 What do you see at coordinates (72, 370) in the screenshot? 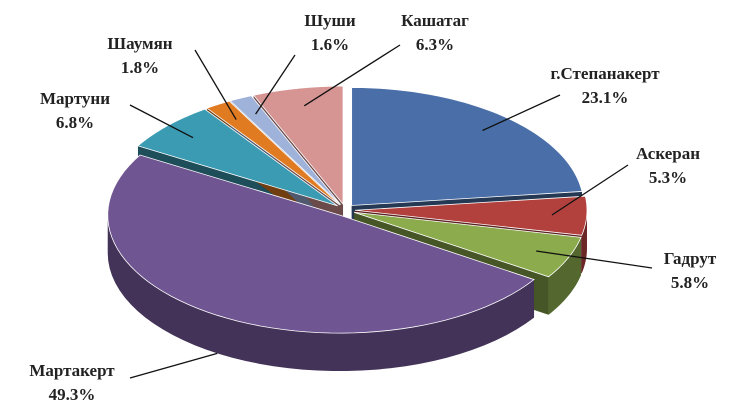
I see `slice-label: Мартакерт` at bounding box center [72, 370].